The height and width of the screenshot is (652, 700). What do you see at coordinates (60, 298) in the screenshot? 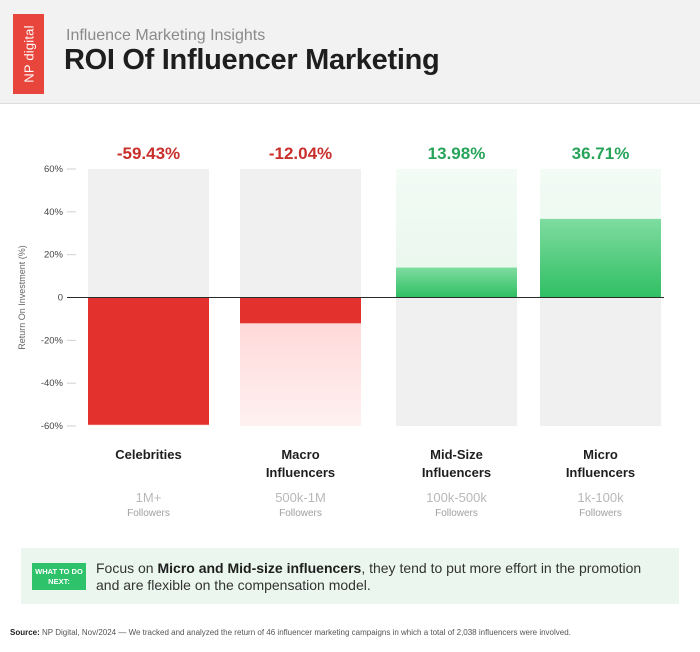
I see `y-tick-label: 0` at bounding box center [60, 298].